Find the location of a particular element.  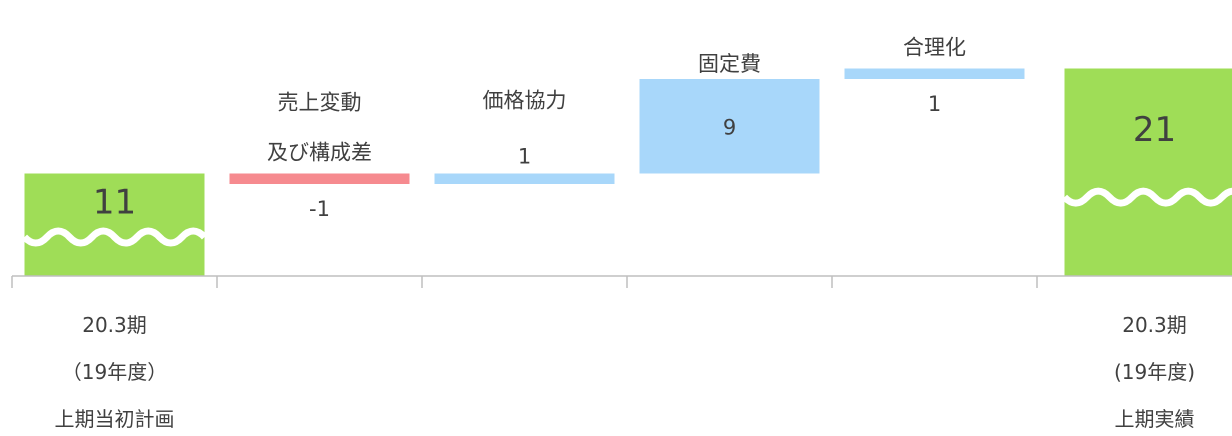

category-label: 及び構成差 is located at coordinates (319, 153).